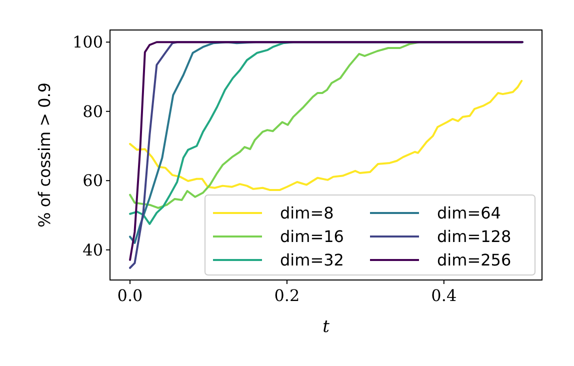 This screenshot has width=574, height=366. Describe the element at coordinates (87, 42) in the screenshot. I see `y-tick-label: 100` at that location.